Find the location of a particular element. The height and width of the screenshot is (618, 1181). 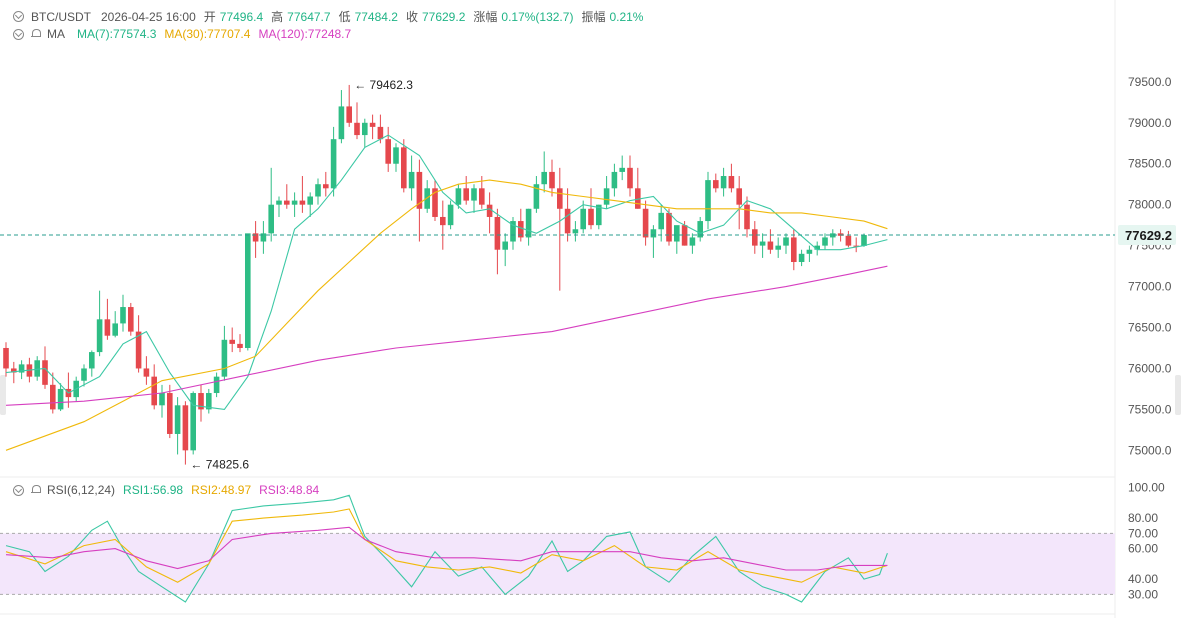

price-tick-label: 75000.0 is located at coordinates (1150, 450).